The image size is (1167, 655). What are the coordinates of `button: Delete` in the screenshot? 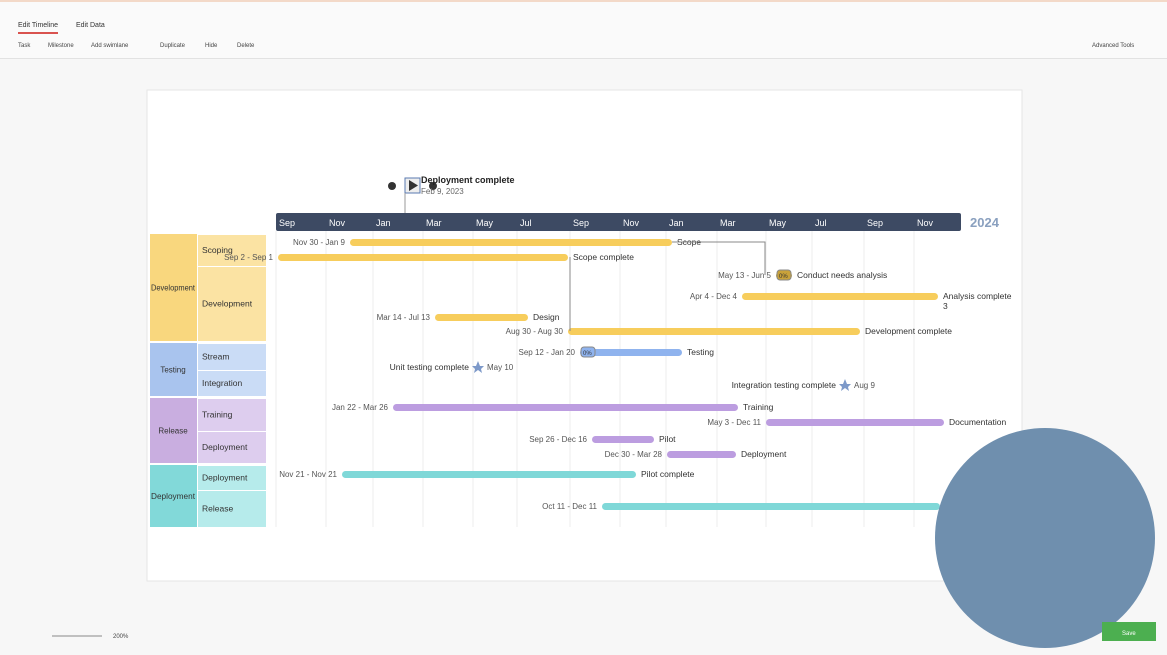 It's located at (246, 46).